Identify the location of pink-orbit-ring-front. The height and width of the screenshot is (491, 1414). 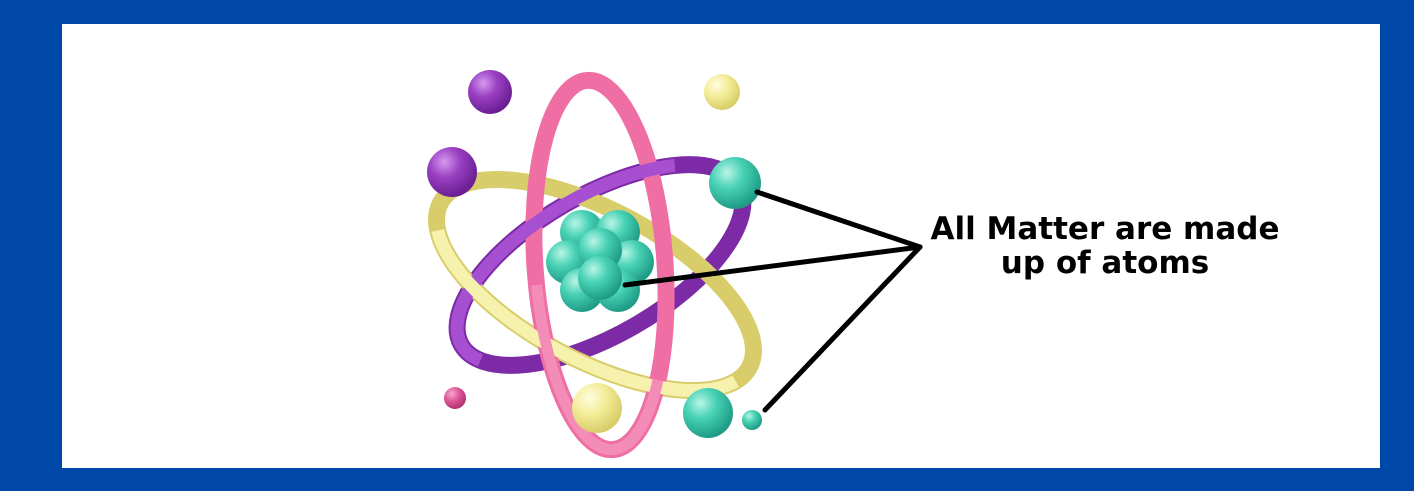
(600, 265).